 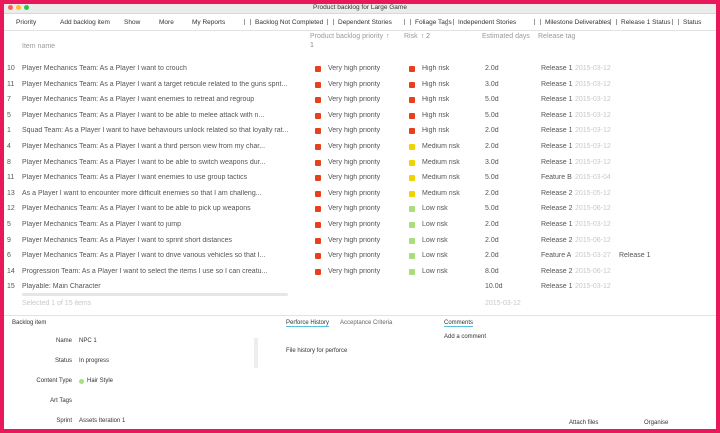 I want to click on risk-label: Low risk, so click(x=435, y=209).